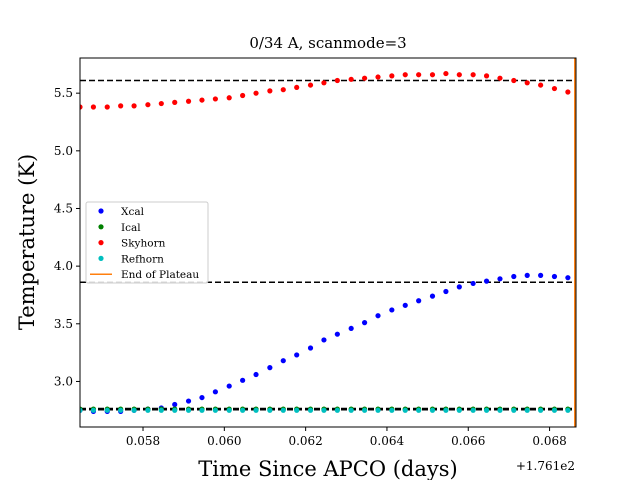  I want to click on x-tick-label: 0.066, so click(468, 441).